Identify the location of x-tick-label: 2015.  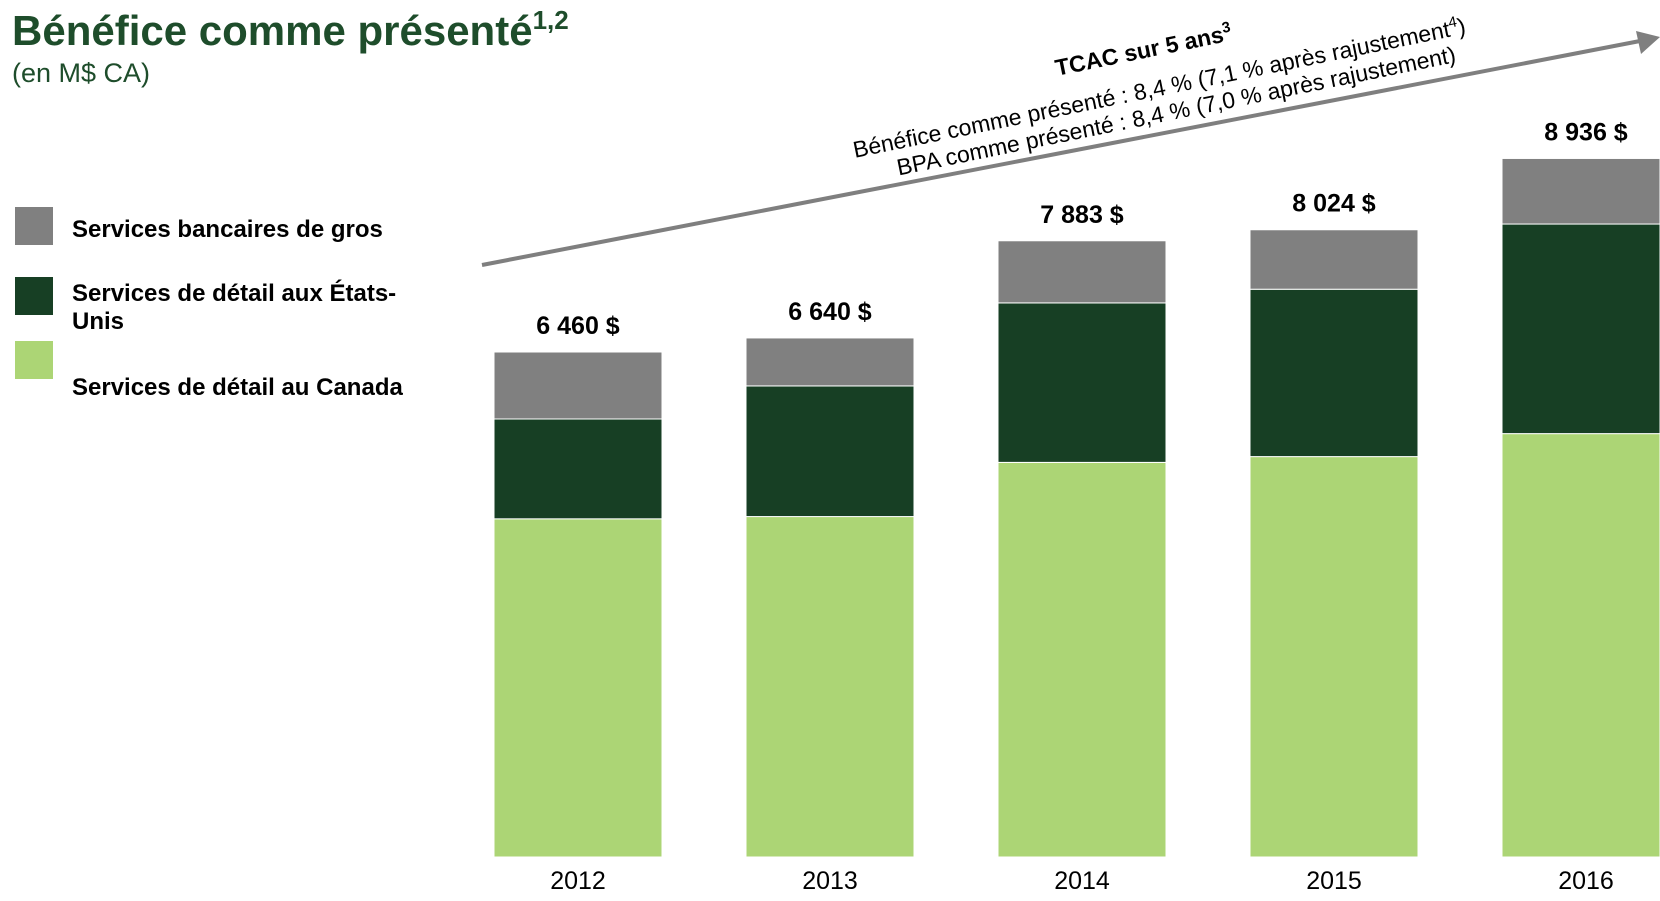
(1334, 881).